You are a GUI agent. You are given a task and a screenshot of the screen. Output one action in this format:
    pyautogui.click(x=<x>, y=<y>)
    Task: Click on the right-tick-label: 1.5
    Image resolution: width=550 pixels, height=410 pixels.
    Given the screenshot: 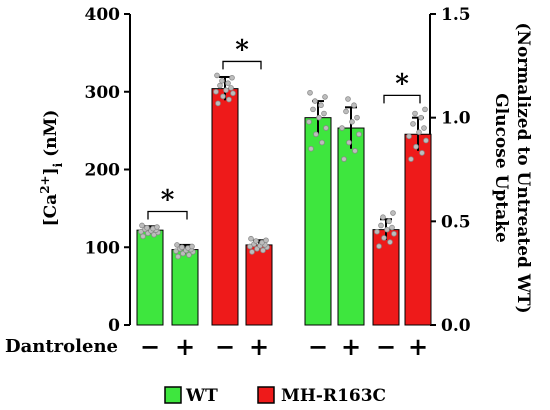 What is the action you would take?
    pyautogui.click(x=456, y=15)
    